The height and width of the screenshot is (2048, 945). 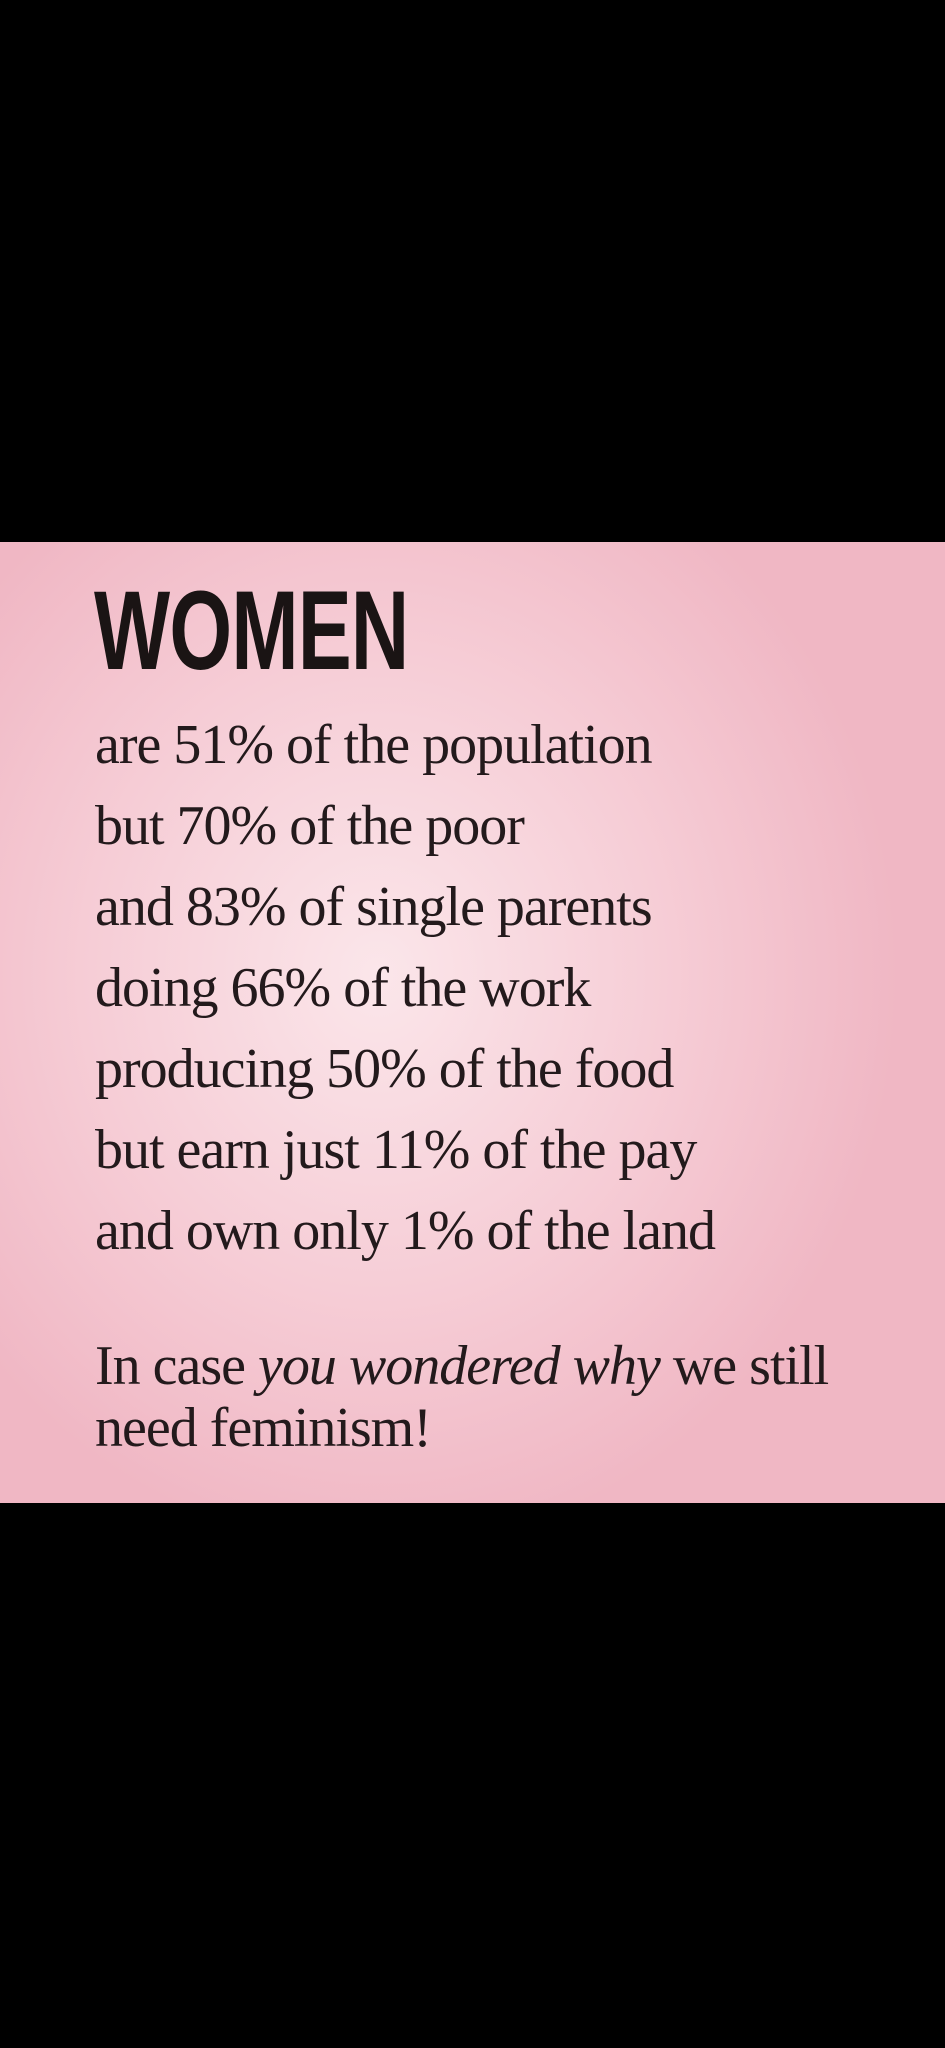 What do you see at coordinates (384, 1069) in the screenshot?
I see `statistic-line: producing 50% of the food` at bounding box center [384, 1069].